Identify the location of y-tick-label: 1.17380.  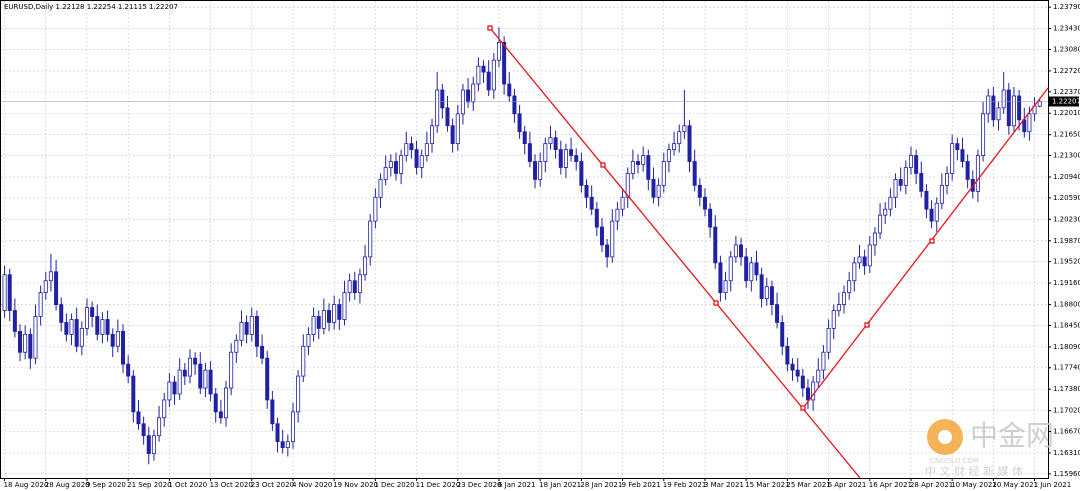
(1066, 389).